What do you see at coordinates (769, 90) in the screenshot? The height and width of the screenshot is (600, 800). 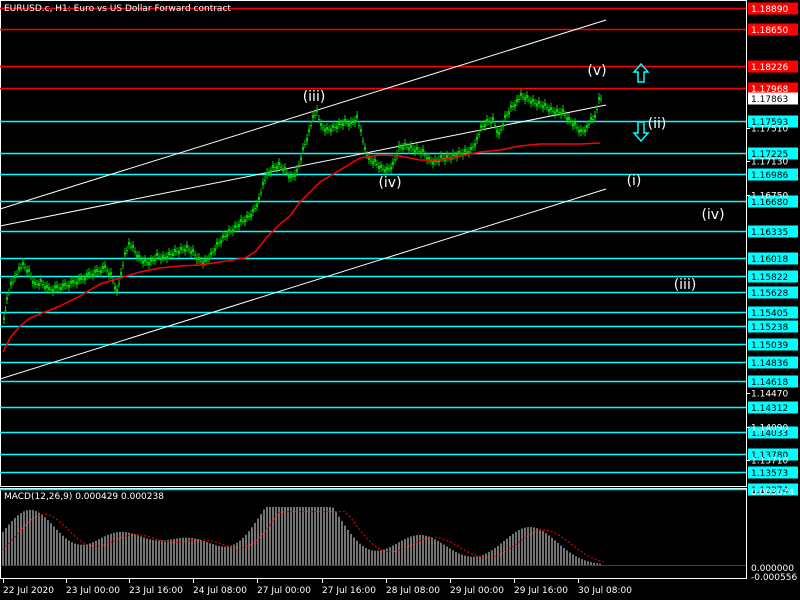 I see `resistance-price-label: 1.17968` at bounding box center [769, 90].